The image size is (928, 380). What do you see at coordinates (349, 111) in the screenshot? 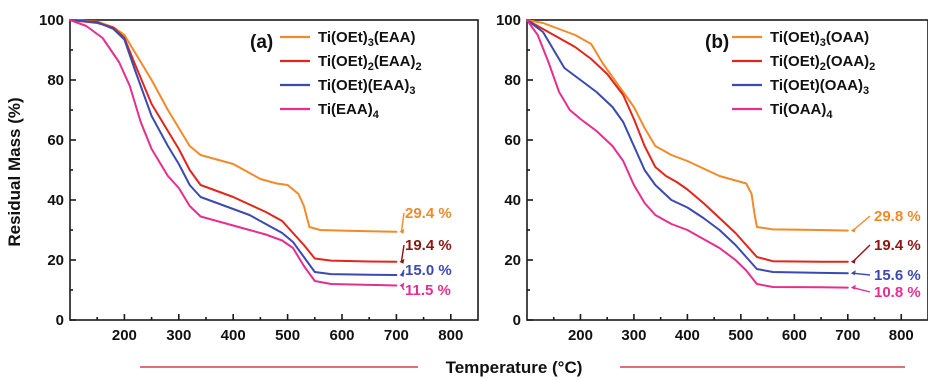
I see `legend-label: Ti(EAA)4` at bounding box center [349, 111].